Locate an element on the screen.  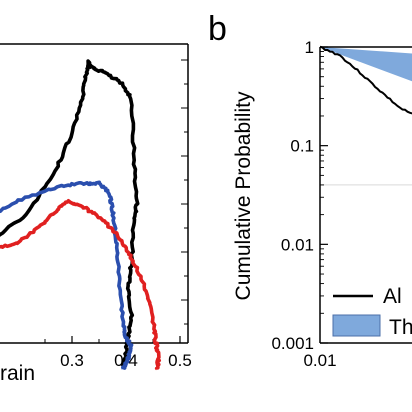
panel-b-y-tick-label: 1 is located at coordinates (309, 47).